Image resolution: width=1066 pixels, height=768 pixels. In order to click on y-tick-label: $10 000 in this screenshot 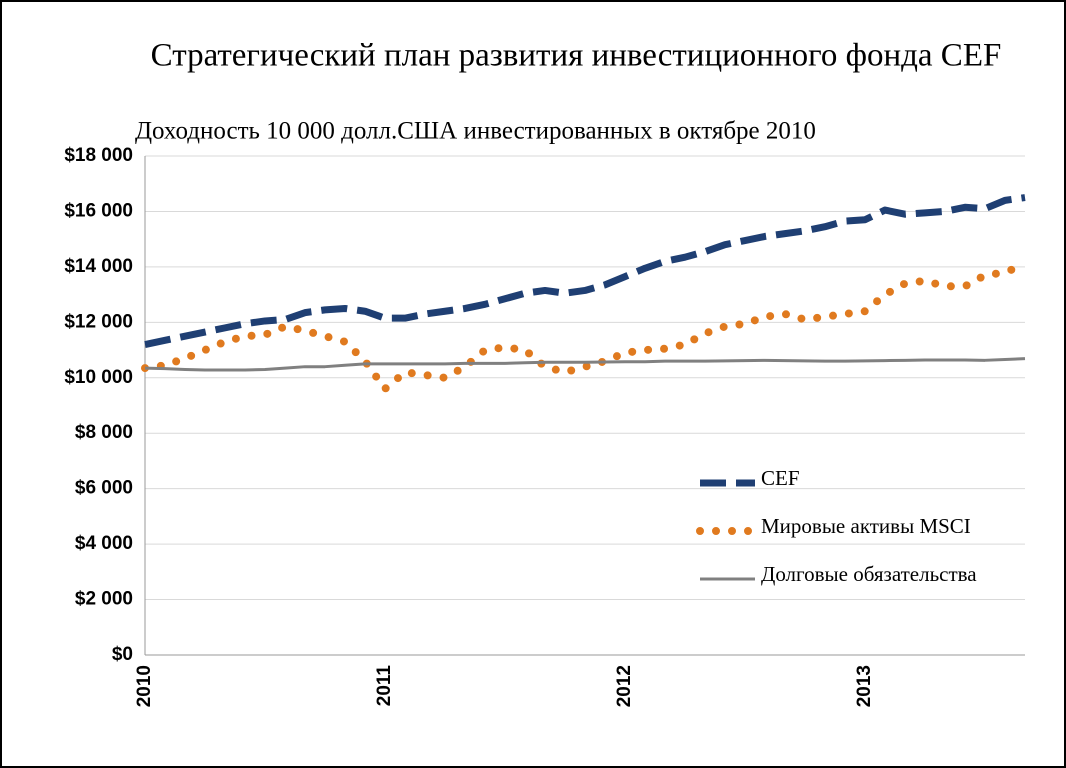, I will do `click(98, 377)`.